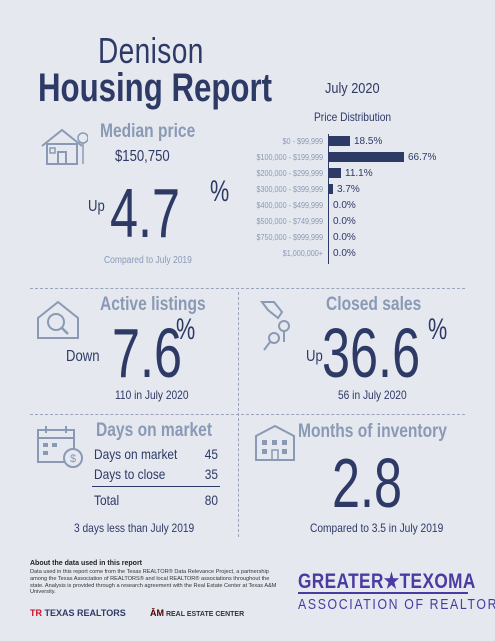 Image resolution: width=495 pixels, height=641 pixels. What do you see at coordinates (372, 431) in the screenshot?
I see `months-inventory-title: Months of inventory` at bounding box center [372, 431].